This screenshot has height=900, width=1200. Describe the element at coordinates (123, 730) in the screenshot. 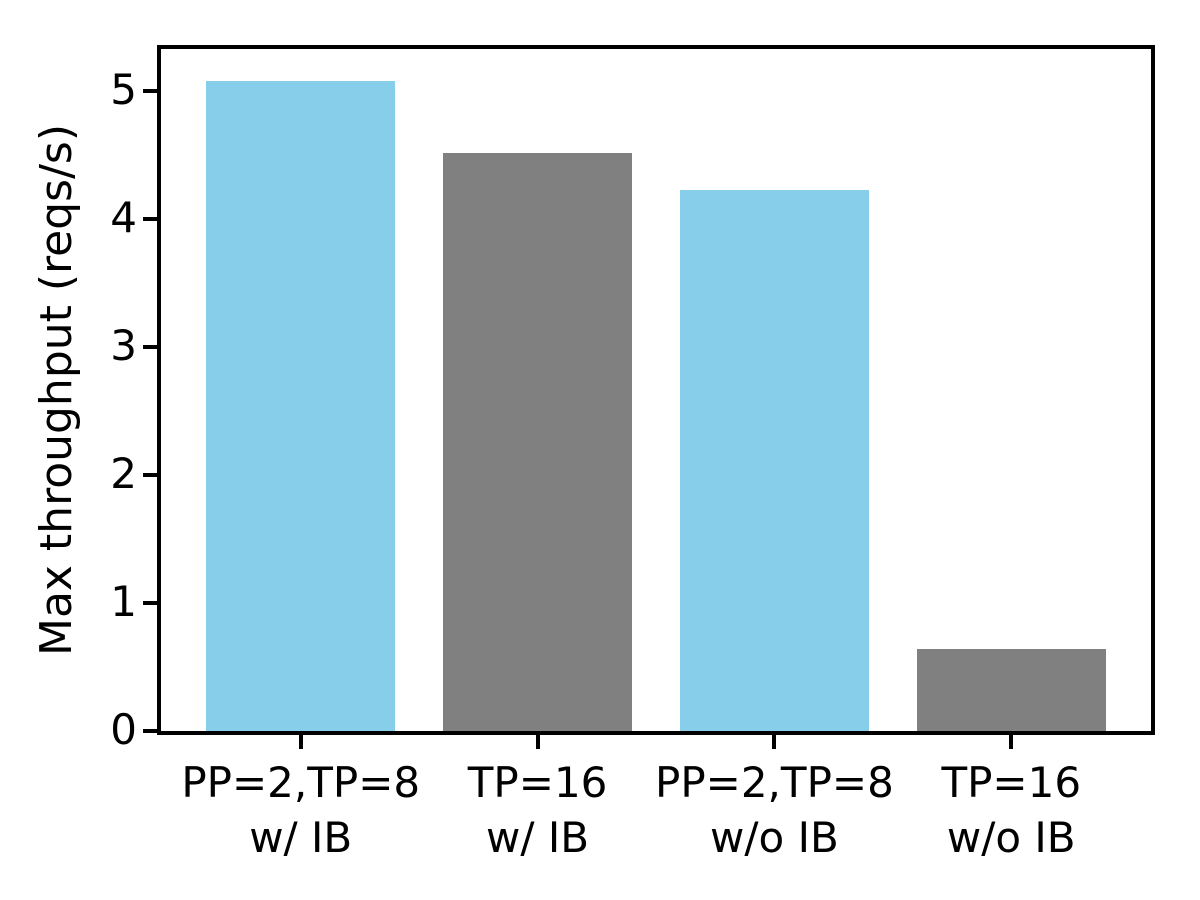

I see `y-tick-label-0: 0` at that location.